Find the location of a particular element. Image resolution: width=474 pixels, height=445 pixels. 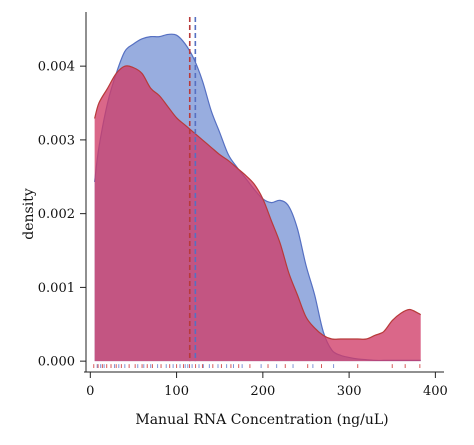

y-tick-label: 0.001 is located at coordinates (56, 288).